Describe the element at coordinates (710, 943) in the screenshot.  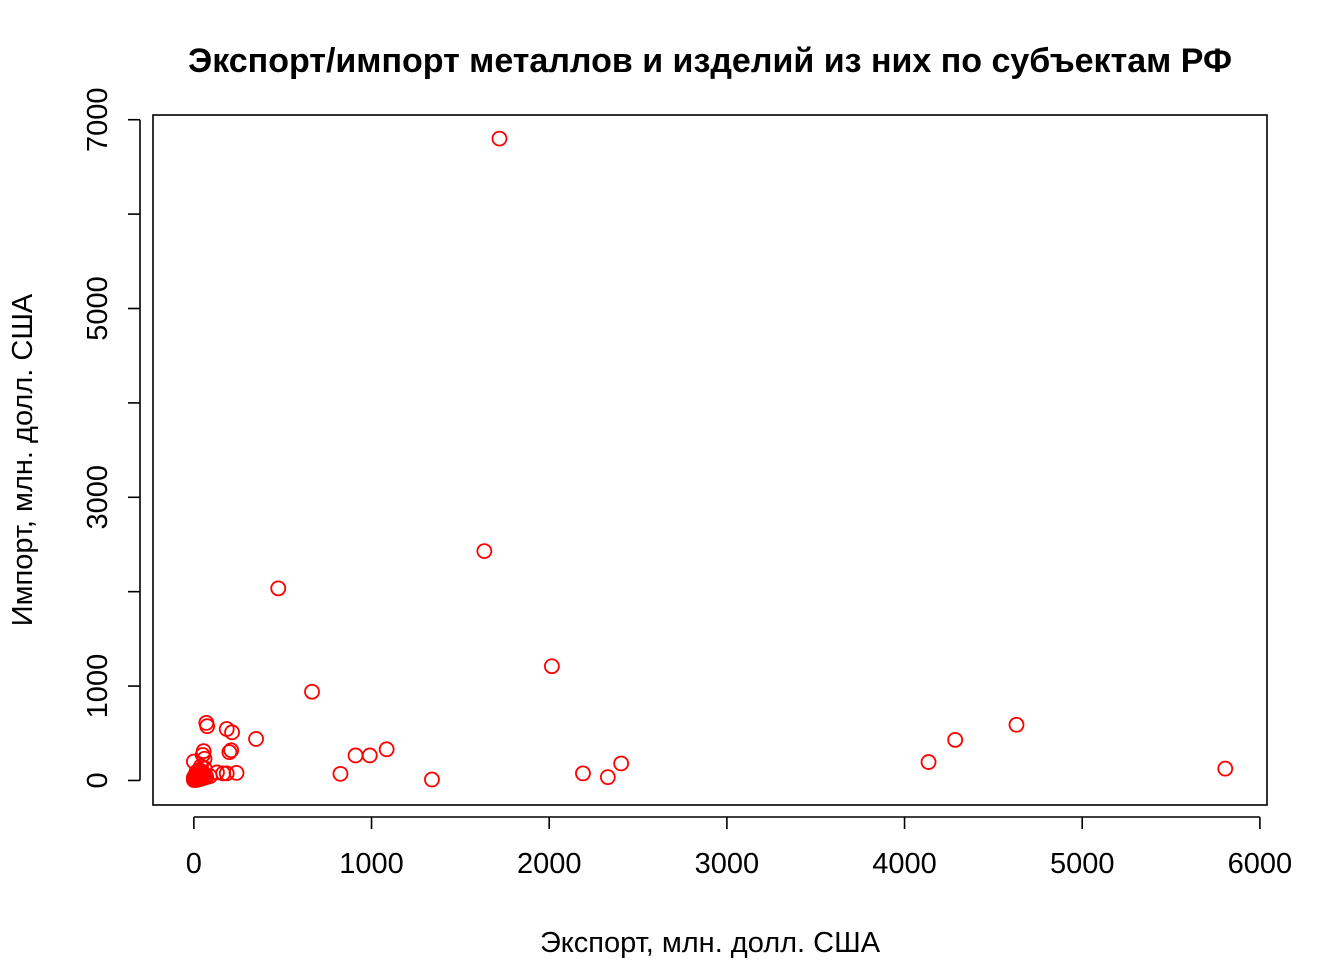
I see `x-axis-label: Экспорт, млн. долл. США` at that location.